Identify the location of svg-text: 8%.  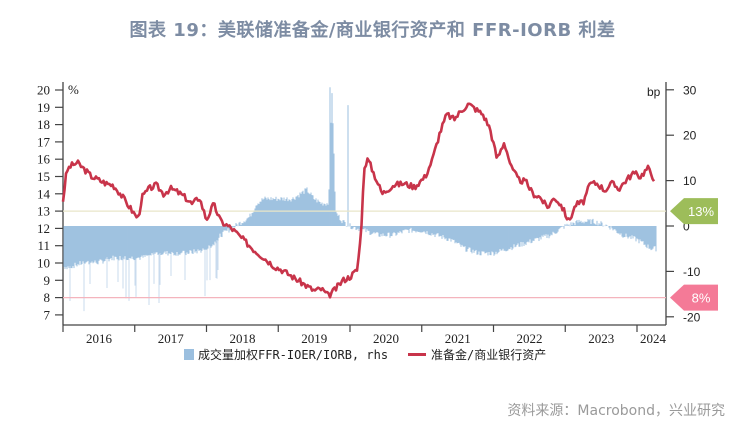
(701, 298).